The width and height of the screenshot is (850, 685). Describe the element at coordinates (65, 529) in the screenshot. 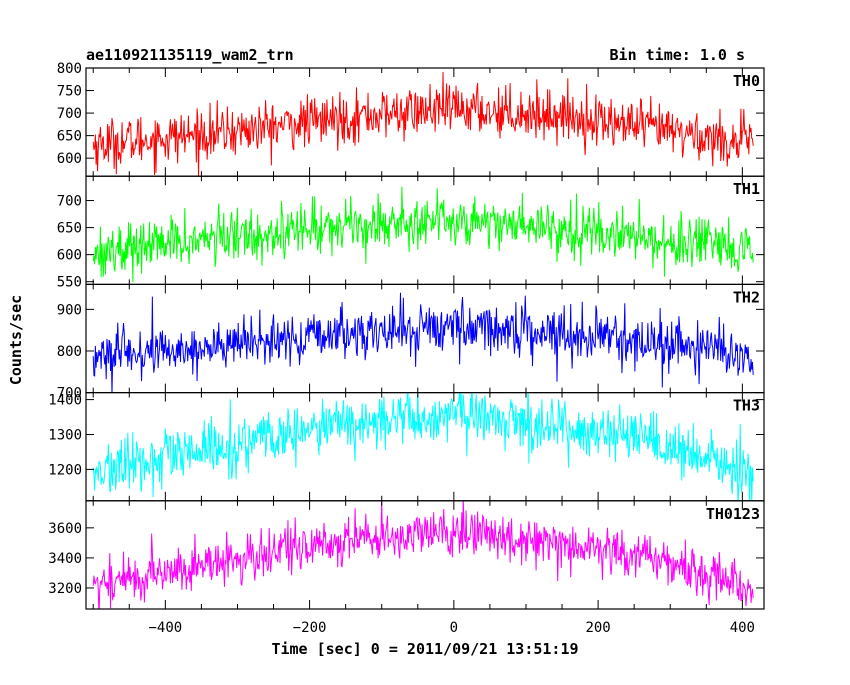

I see `y-tick-label: 3600` at that location.